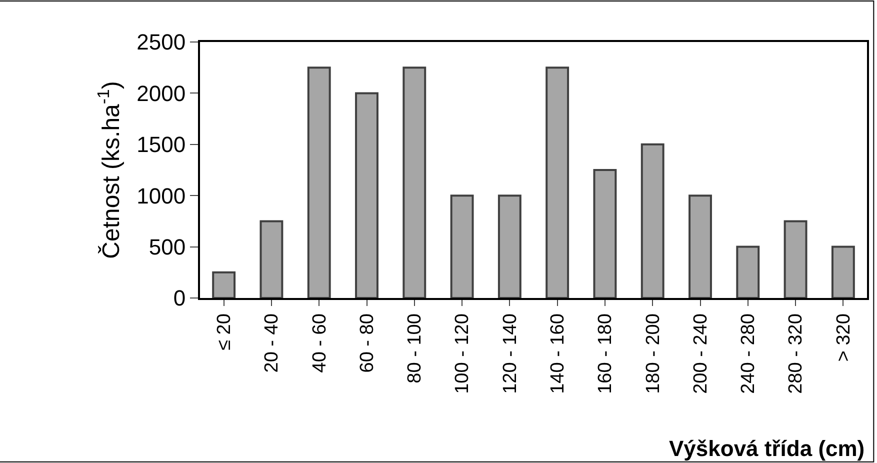 The width and height of the screenshot is (877, 463). What do you see at coordinates (767, 448) in the screenshot?
I see `x-axis-title: Výšková třída (cm)` at bounding box center [767, 448].